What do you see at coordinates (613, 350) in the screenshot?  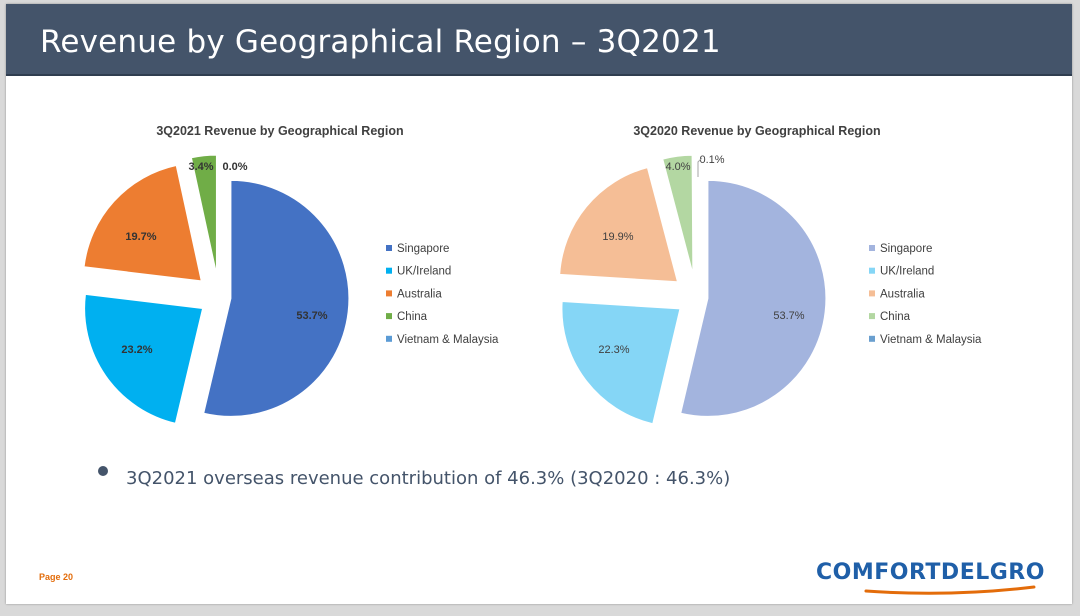 I see `data-label: 22.3%` at bounding box center [613, 350].